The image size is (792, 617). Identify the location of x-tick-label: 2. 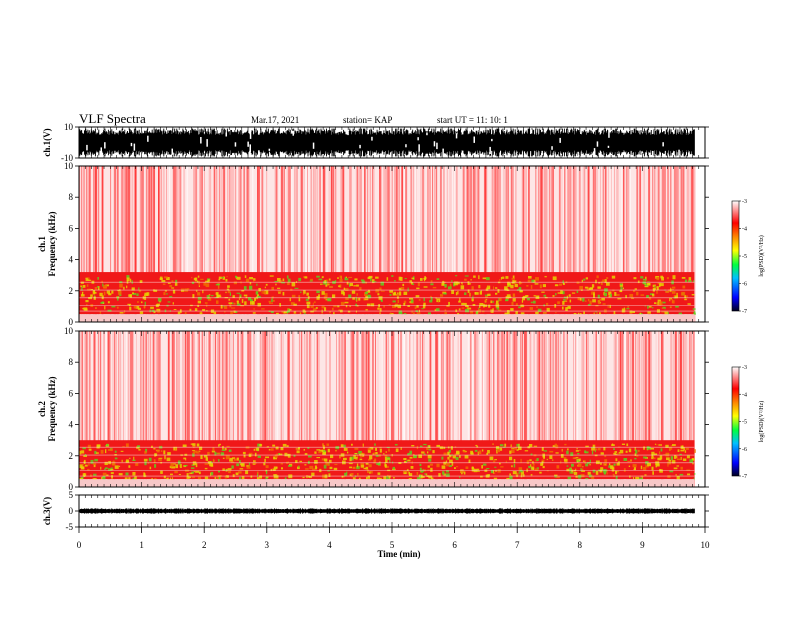
(204, 545).